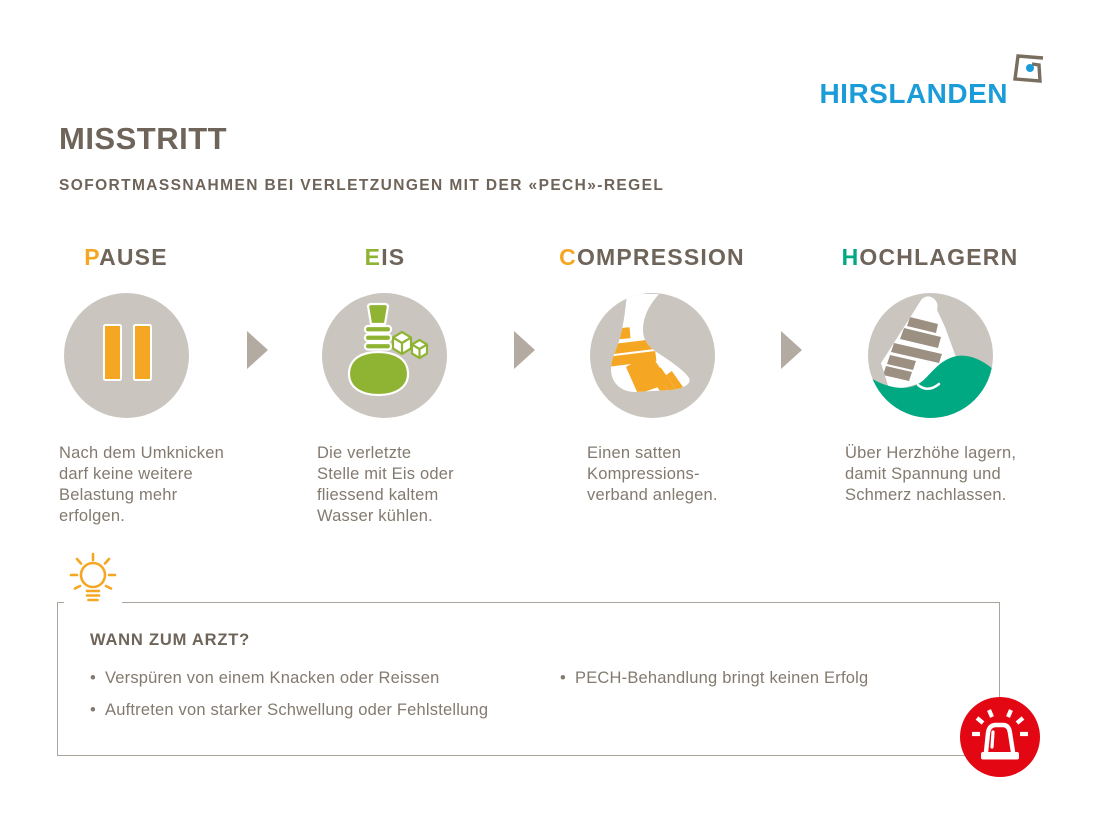 This screenshot has width=1100, height=825. What do you see at coordinates (721, 678) in the screenshot?
I see `bullet-text: PECH-Behandlung bringt keinen Erfolg` at bounding box center [721, 678].